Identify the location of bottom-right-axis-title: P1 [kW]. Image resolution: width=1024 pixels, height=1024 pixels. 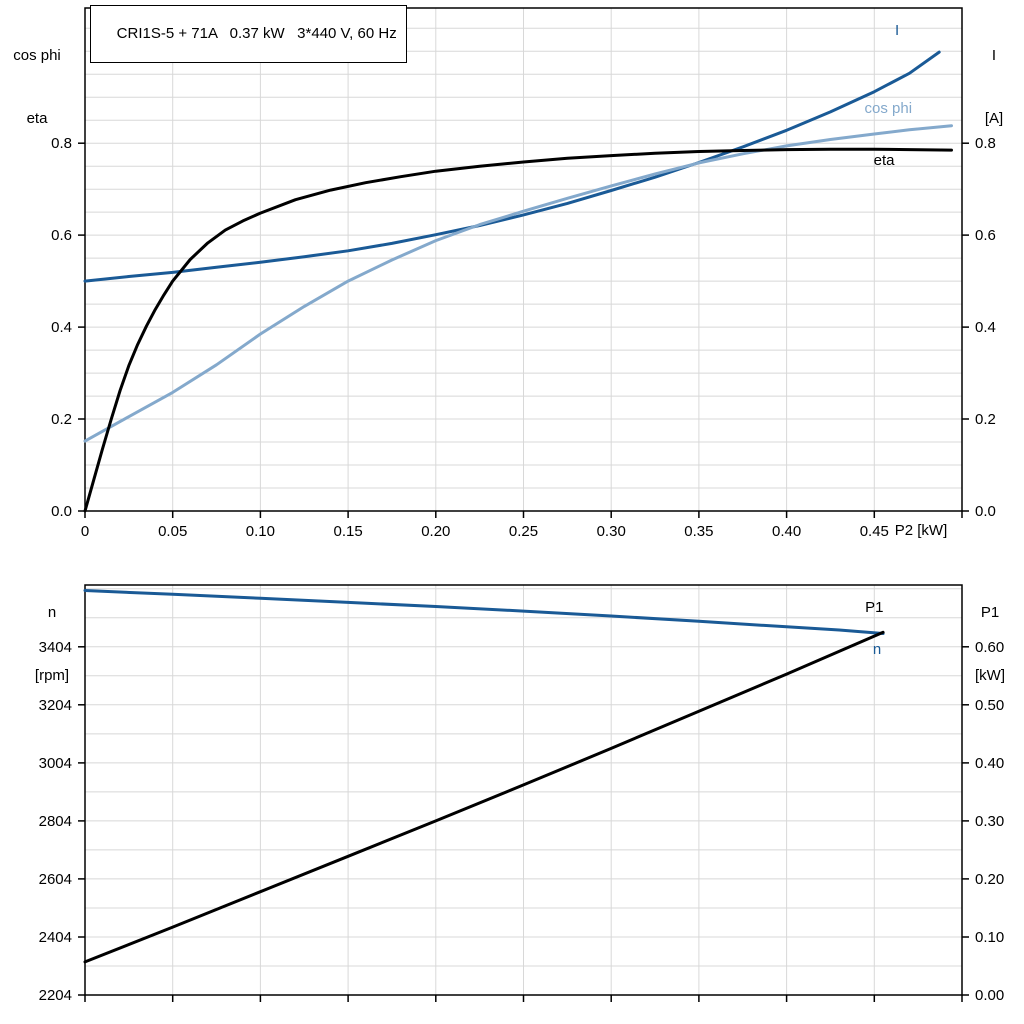
(990, 644).